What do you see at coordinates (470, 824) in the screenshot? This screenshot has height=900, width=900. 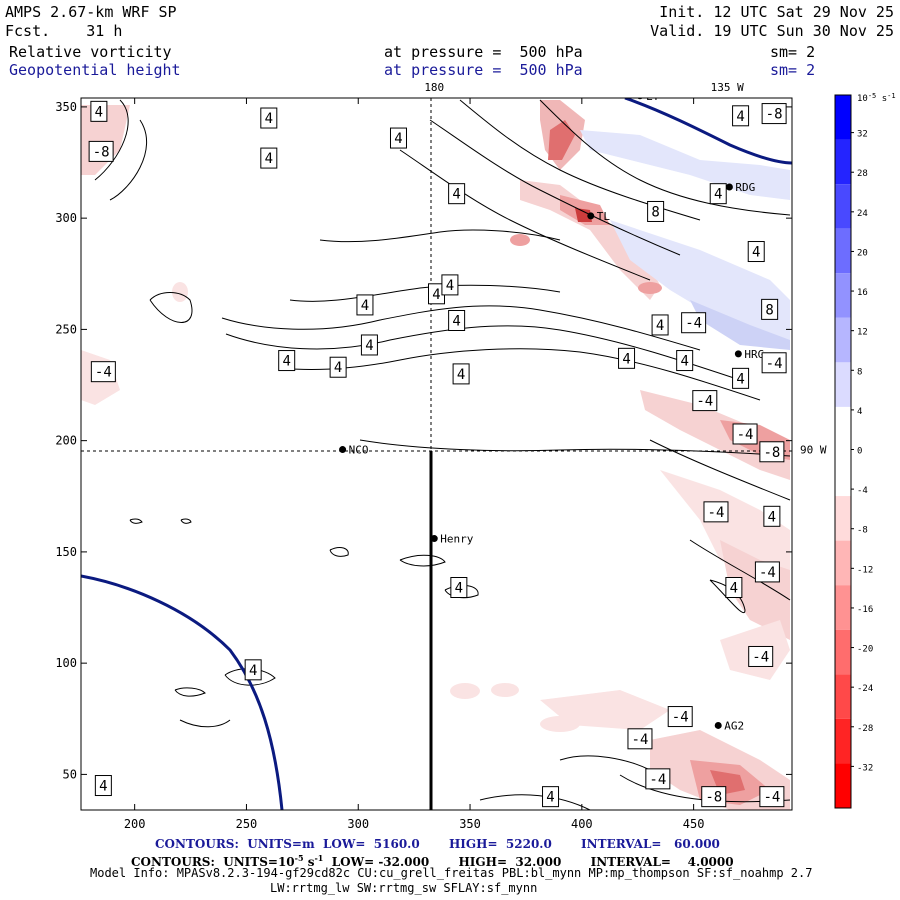 I see `x-tick-label: 350` at bounding box center [470, 824].